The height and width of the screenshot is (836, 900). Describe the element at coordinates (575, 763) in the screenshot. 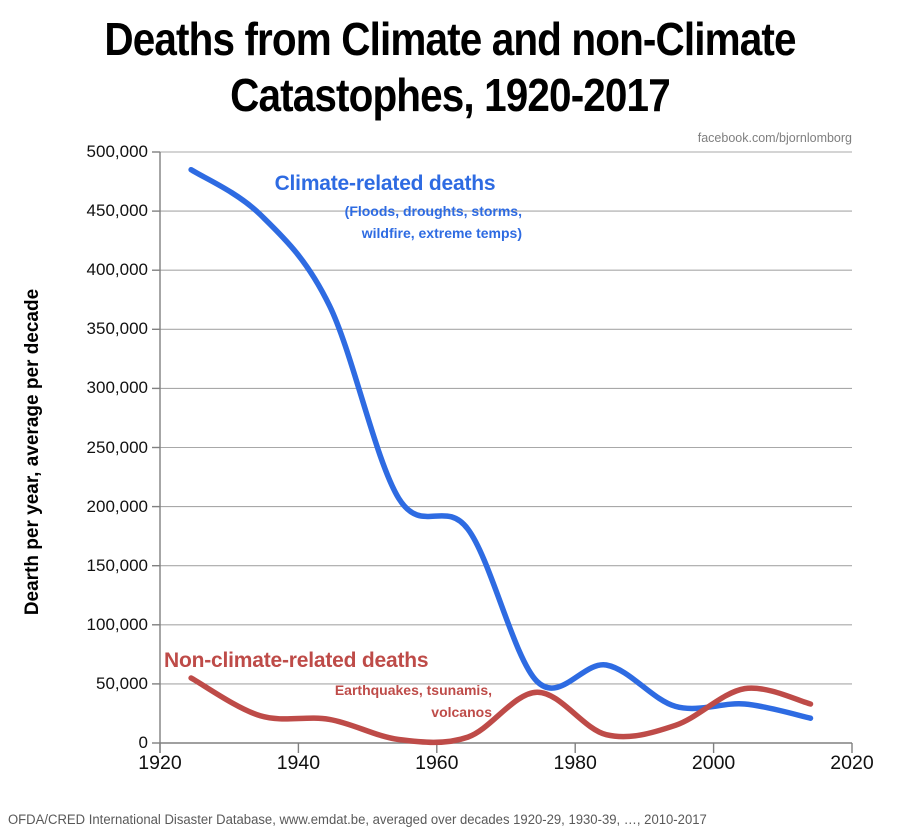

I see `x-tick-label: 1980` at that location.